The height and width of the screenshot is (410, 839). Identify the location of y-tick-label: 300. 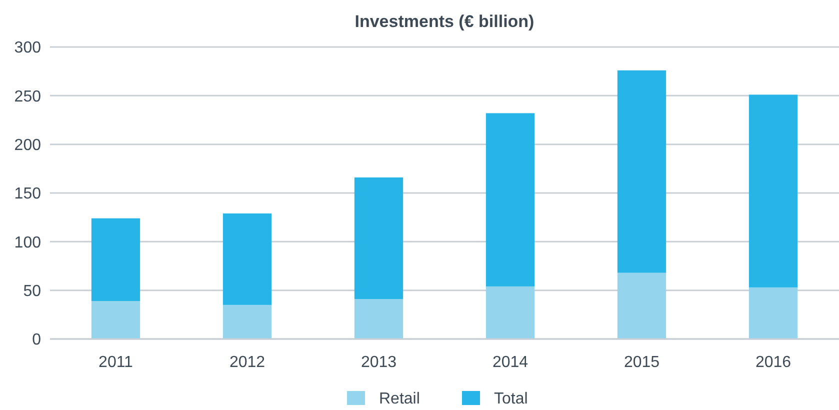
(28, 48).